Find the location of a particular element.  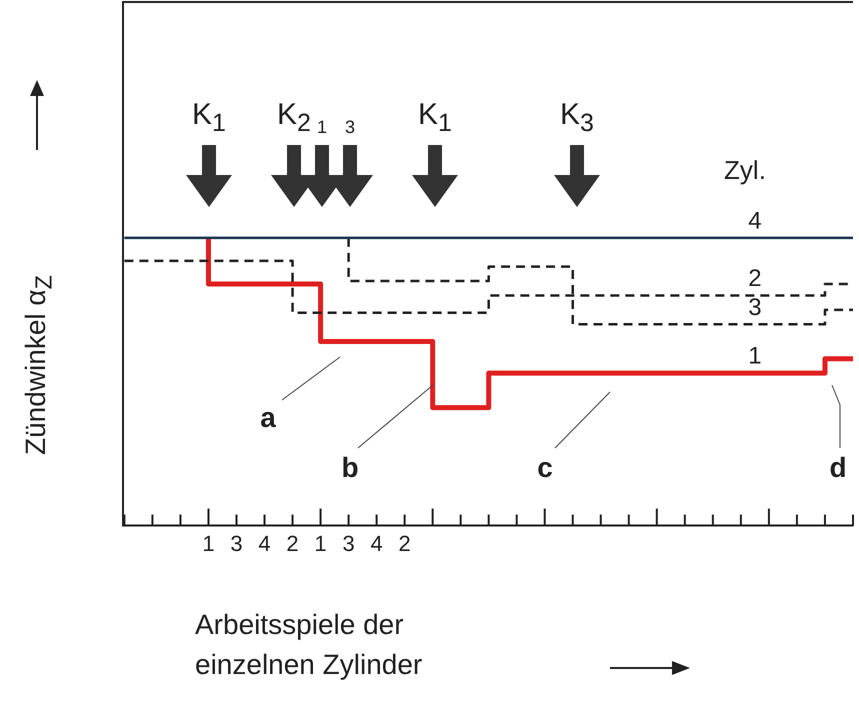

text: 1 is located at coordinates (321, 127).